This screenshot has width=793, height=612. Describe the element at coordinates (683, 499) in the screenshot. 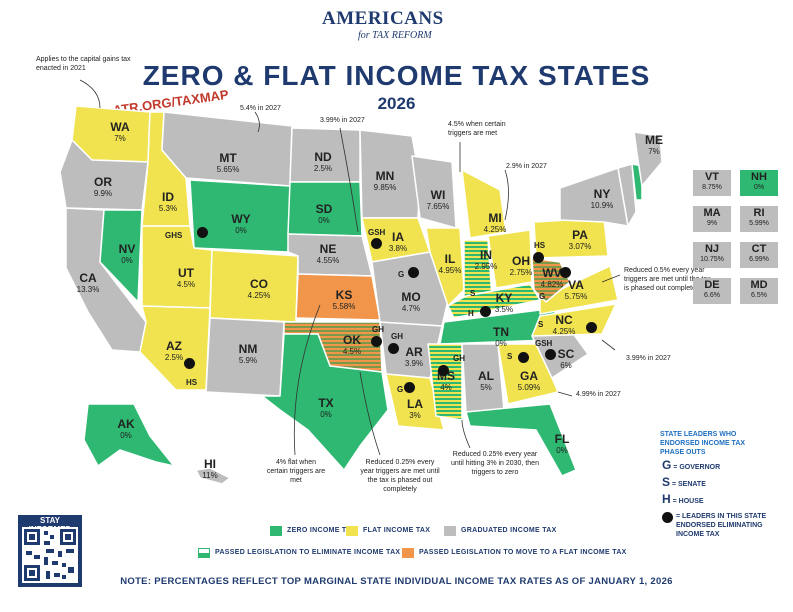

I see `leaders-legend-house: H = HOUSE` at that location.